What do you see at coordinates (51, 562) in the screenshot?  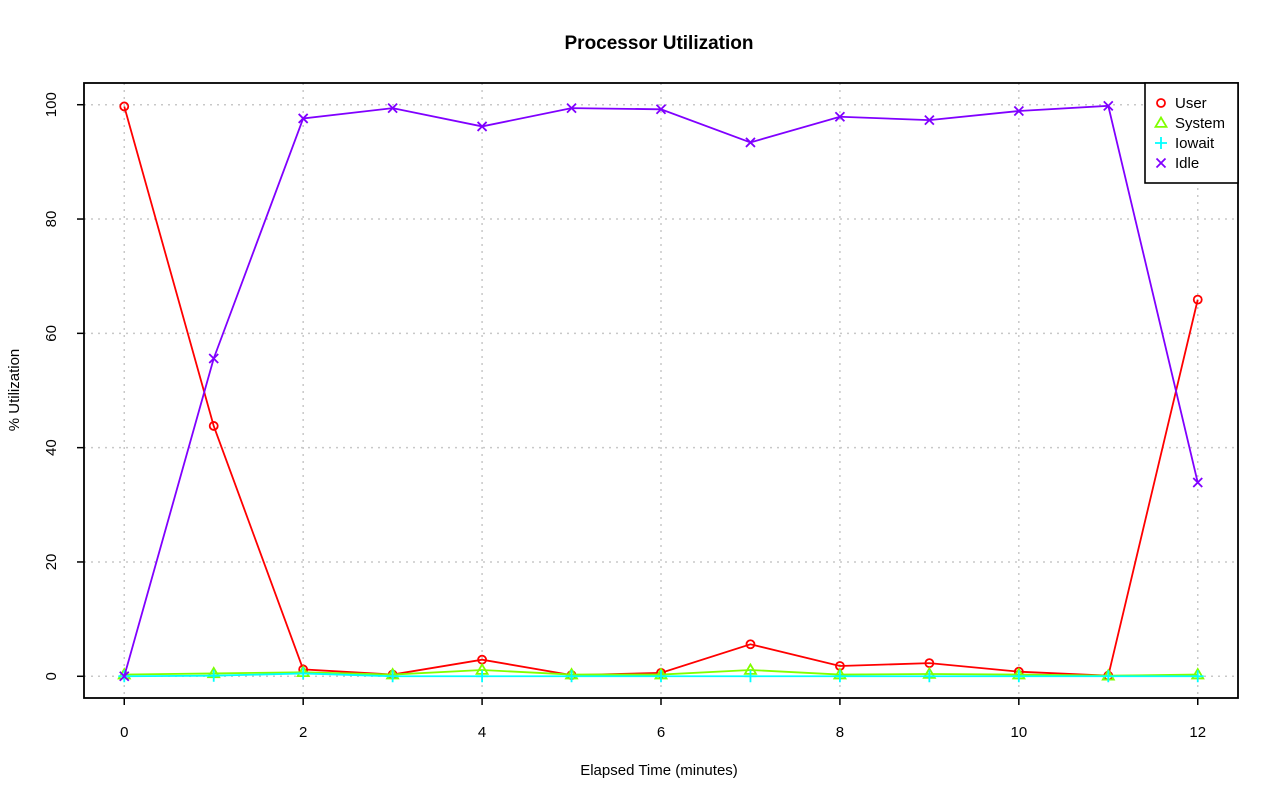 I see `y-tick-label-20: 20` at bounding box center [51, 562].